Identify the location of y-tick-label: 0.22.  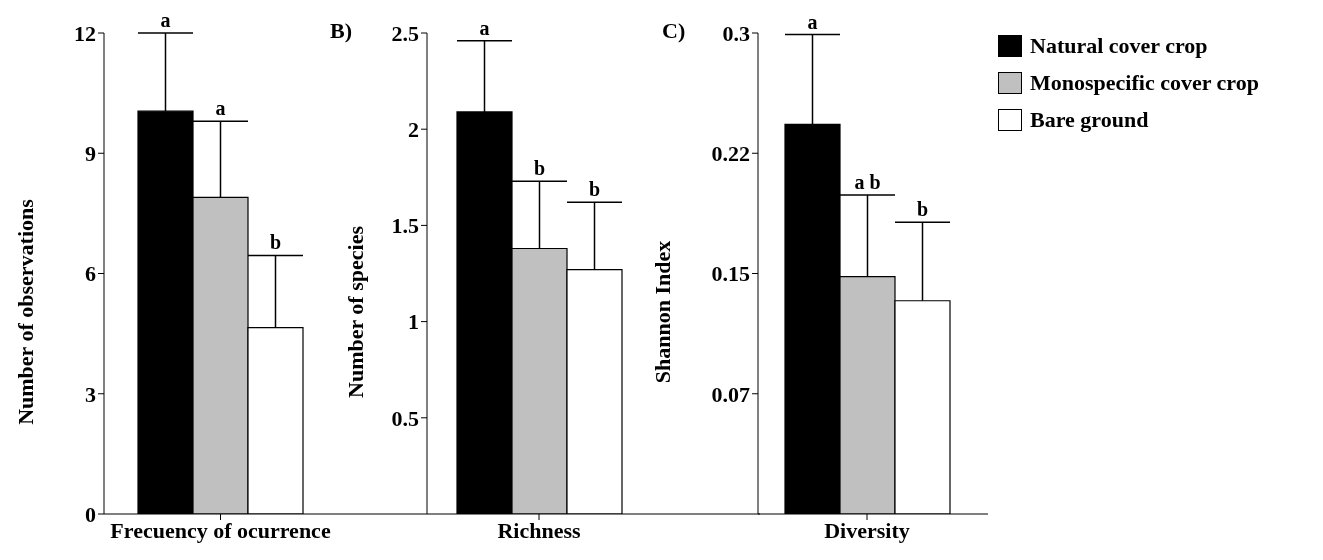
(730, 154).